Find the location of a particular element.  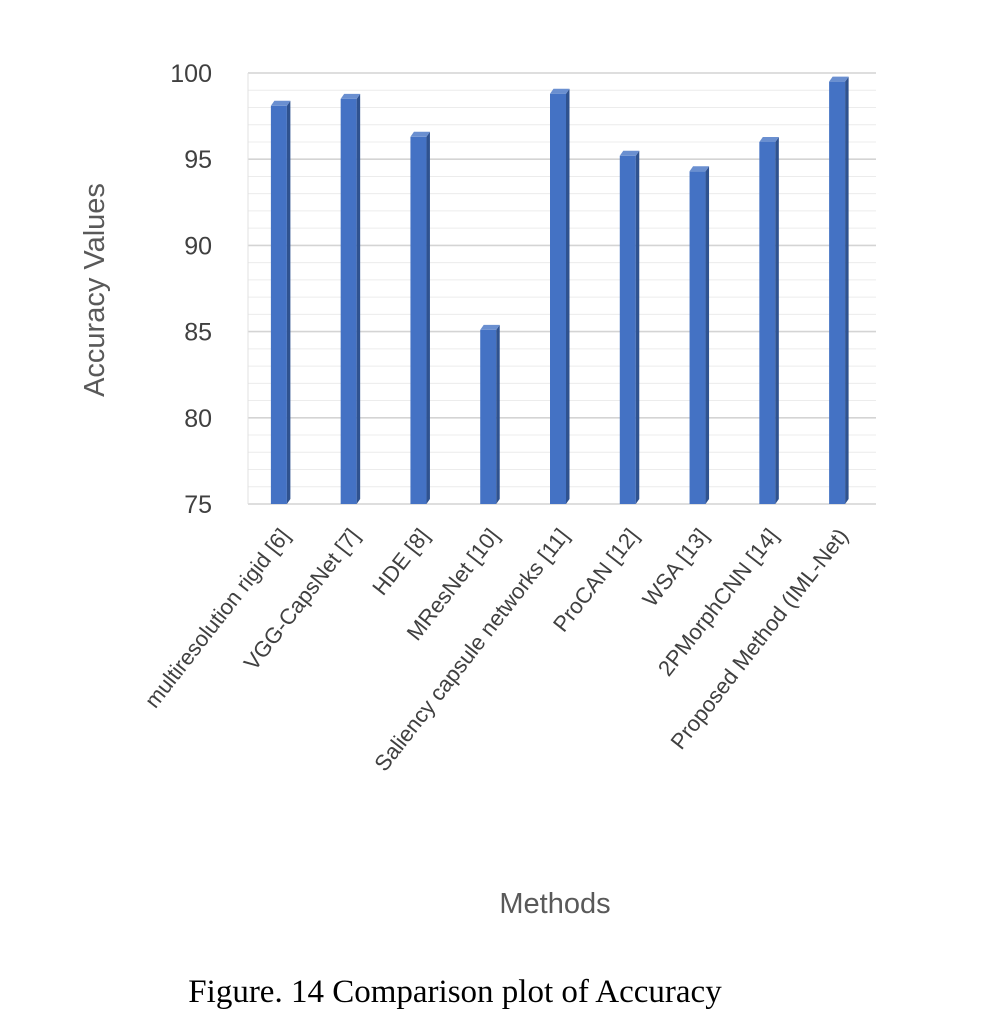

x-category-label: WSA [13] is located at coordinates (675, 568).